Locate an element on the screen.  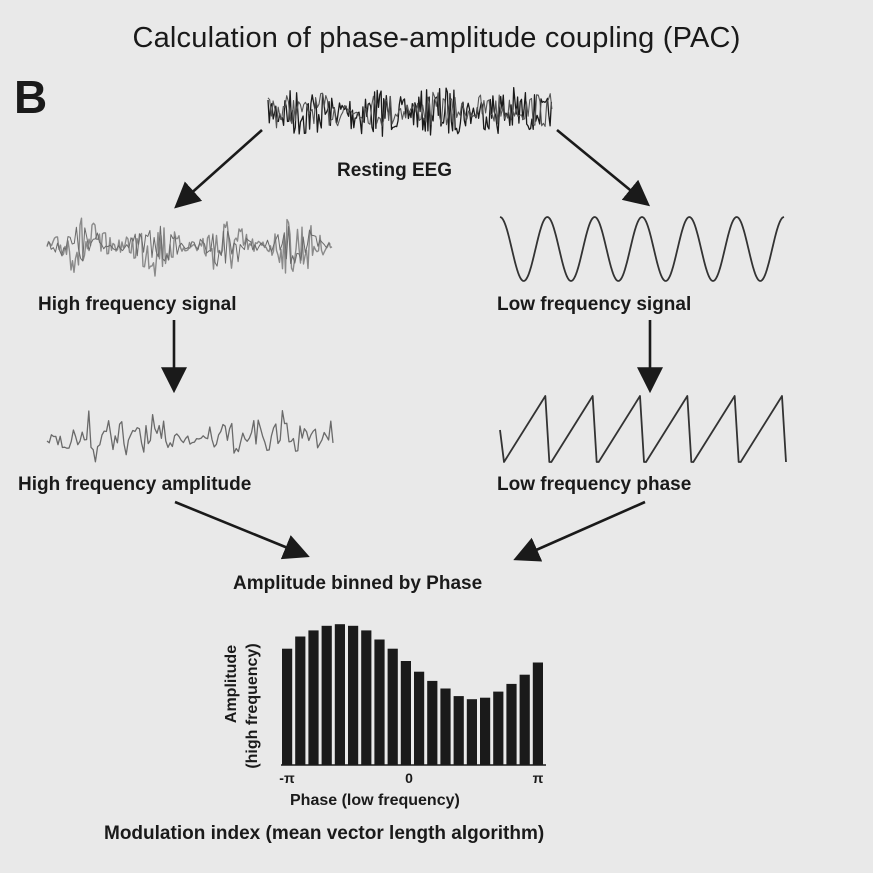
binned-label: Amplitude binned by Phase is located at coordinates (358, 583).